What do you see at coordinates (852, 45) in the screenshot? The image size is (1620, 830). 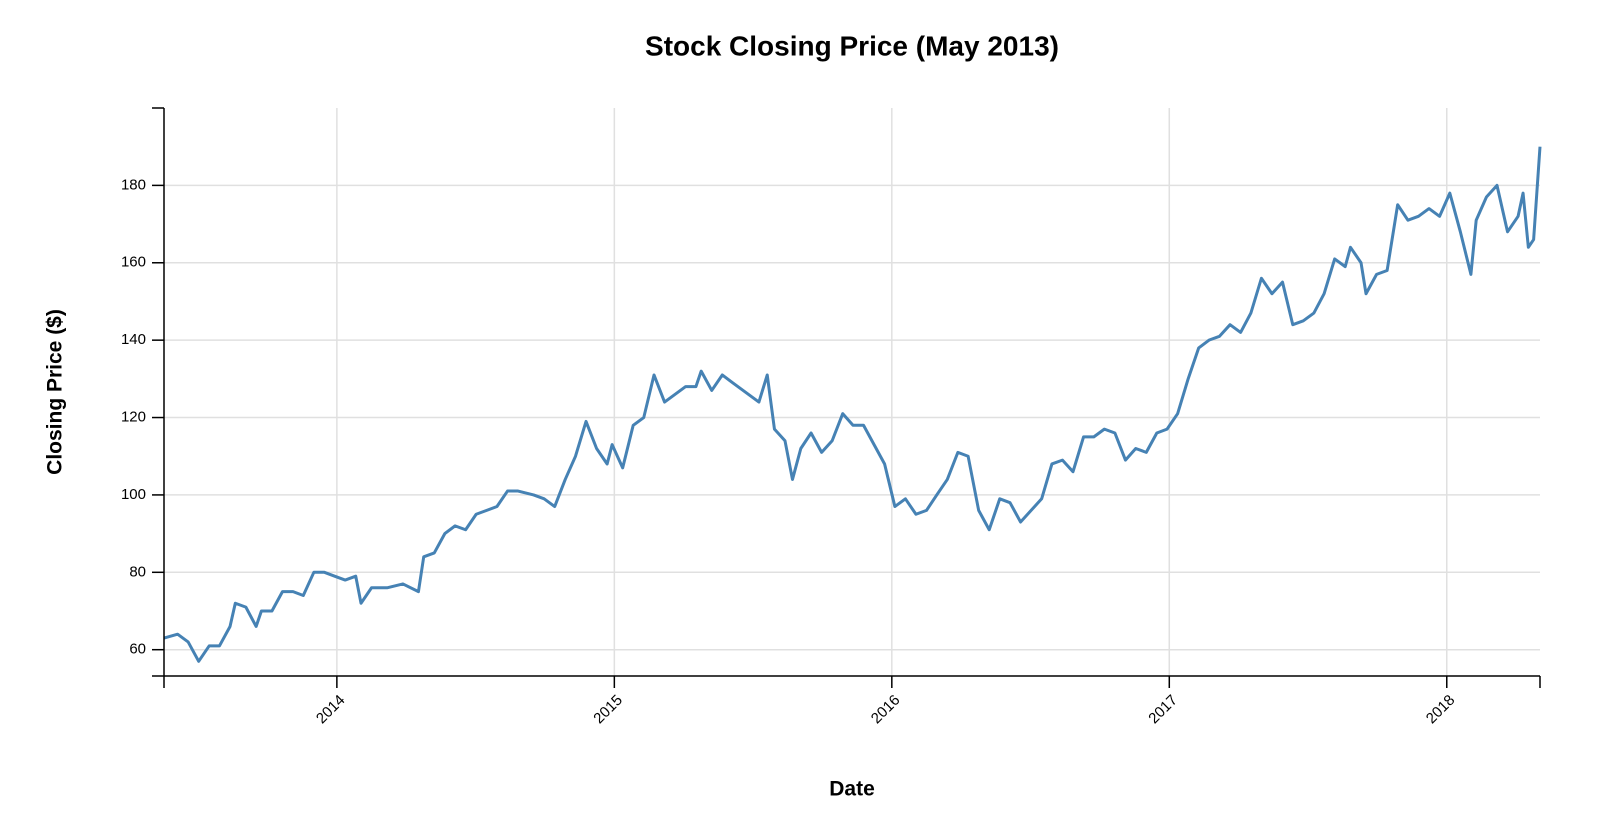 I see `chart-title: Stock Closing Price (May 2013)` at bounding box center [852, 45].